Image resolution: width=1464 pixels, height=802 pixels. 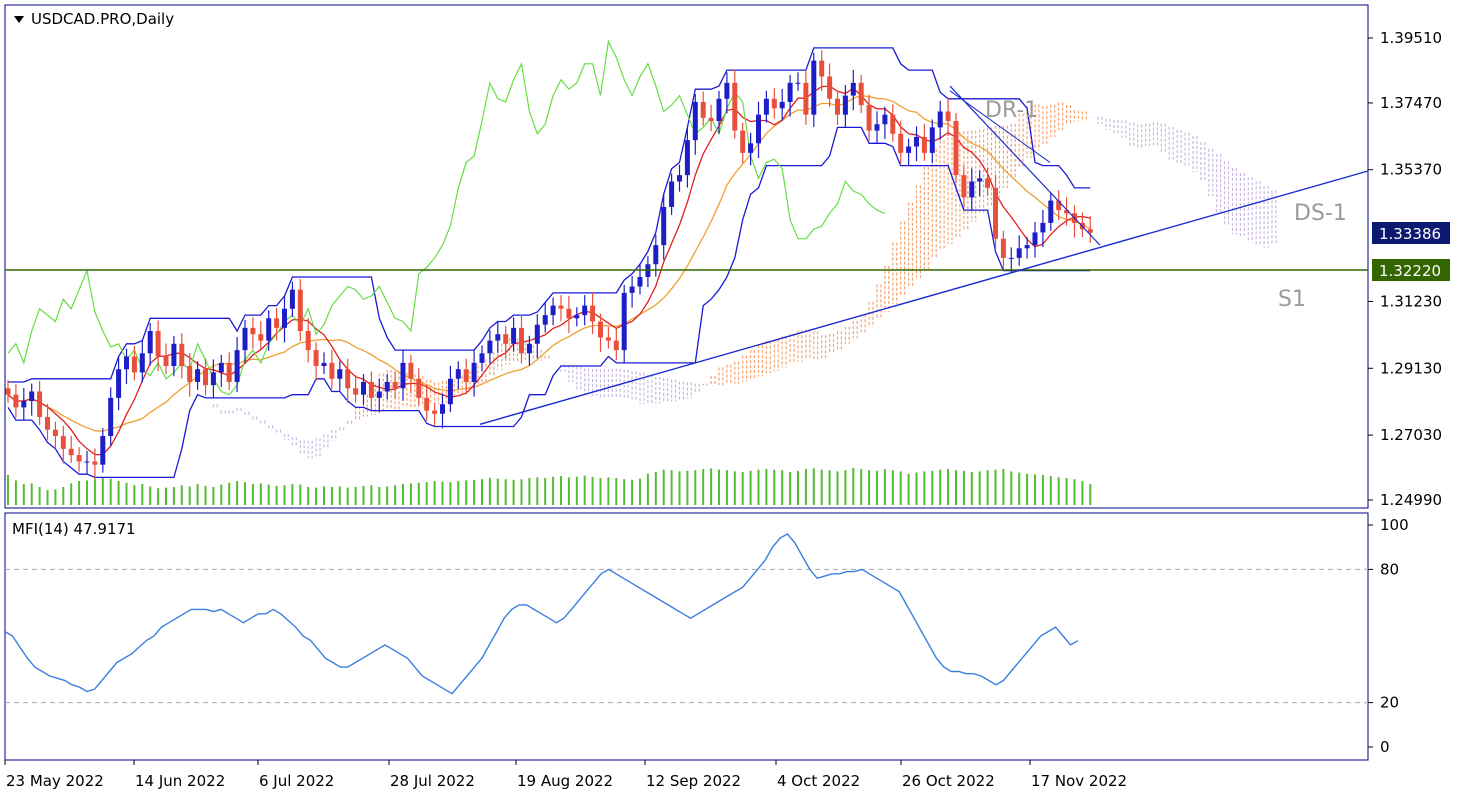 What do you see at coordinates (1025, 165) in the screenshot?
I see `descending-trendline` at bounding box center [1025, 165].